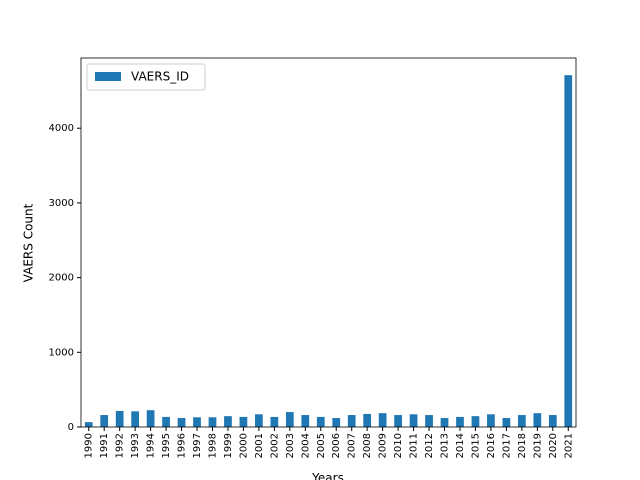  I want to click on x-axis-title: Years, so click(327, 475).